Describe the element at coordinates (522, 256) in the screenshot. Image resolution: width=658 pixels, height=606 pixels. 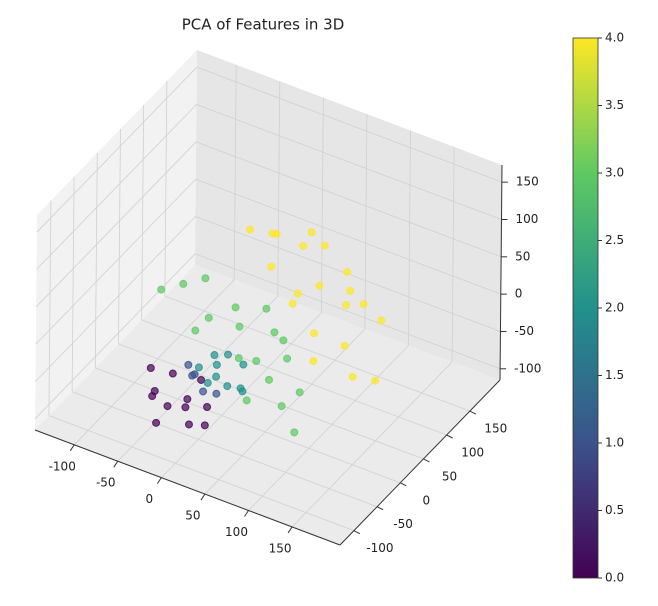
I see `z-tick-label: 50` at that location.